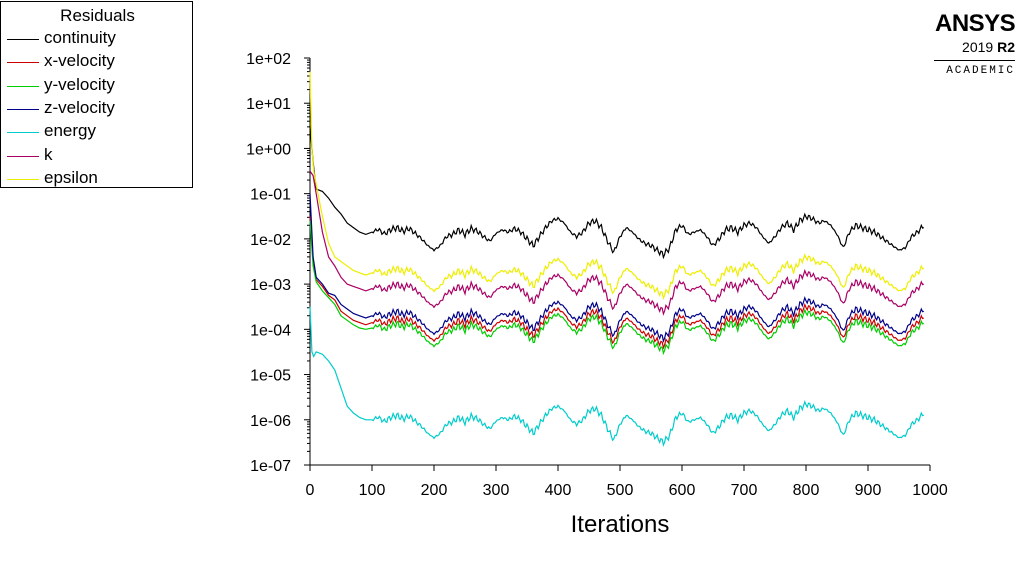 The width and height of the screenshot is (1035, 582). What do you see at coordinates (868, 490) in the screenshot?
I see `x-tick-label: 900` at bounding box center [868, 490].